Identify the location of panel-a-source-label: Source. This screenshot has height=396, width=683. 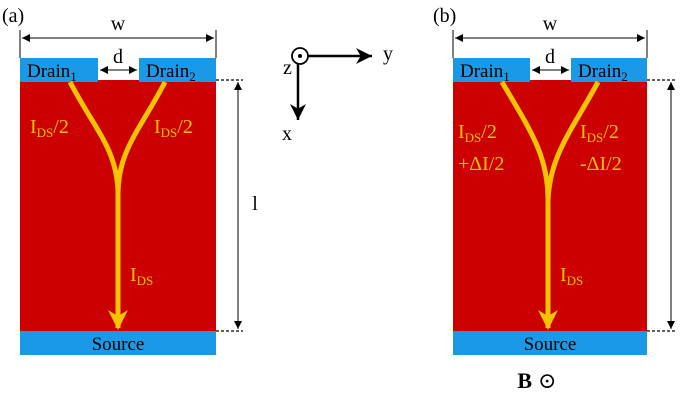
(118, 344).